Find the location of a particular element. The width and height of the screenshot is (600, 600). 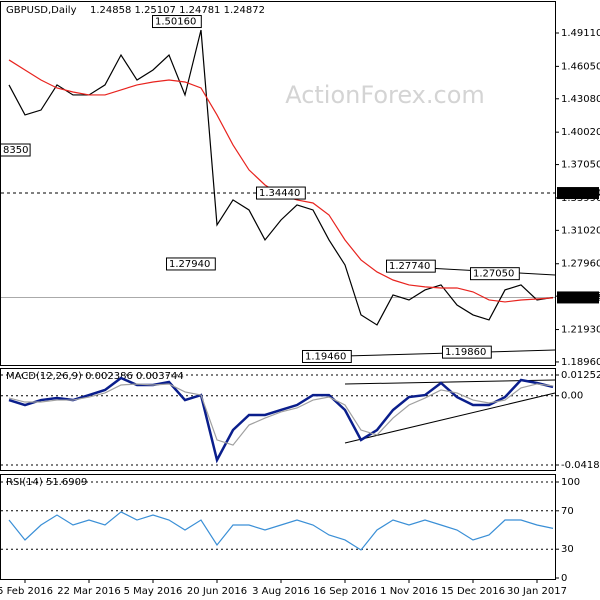

y-tick-label: 30 is located at coordinates (567, 549).